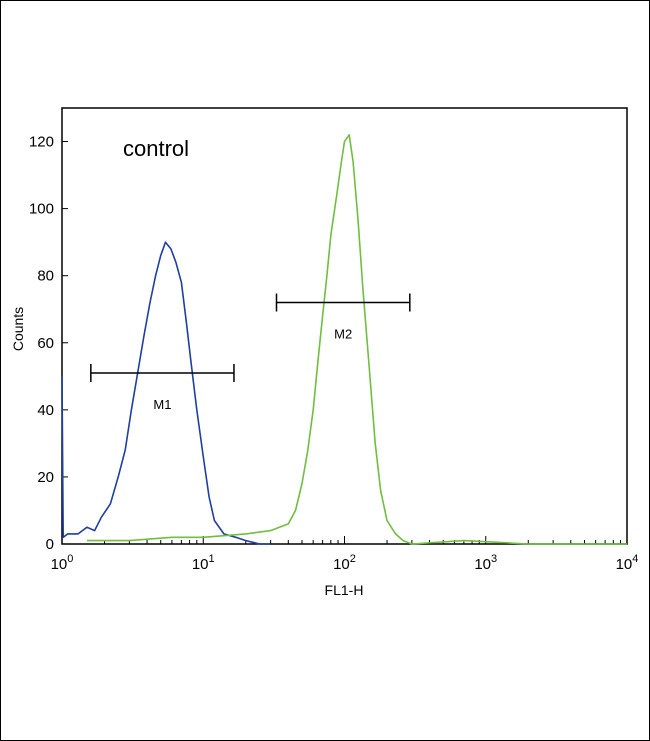 This screenshot has width=650, height=741. I want to click on x-tick-label: 10², so click(344, 563).